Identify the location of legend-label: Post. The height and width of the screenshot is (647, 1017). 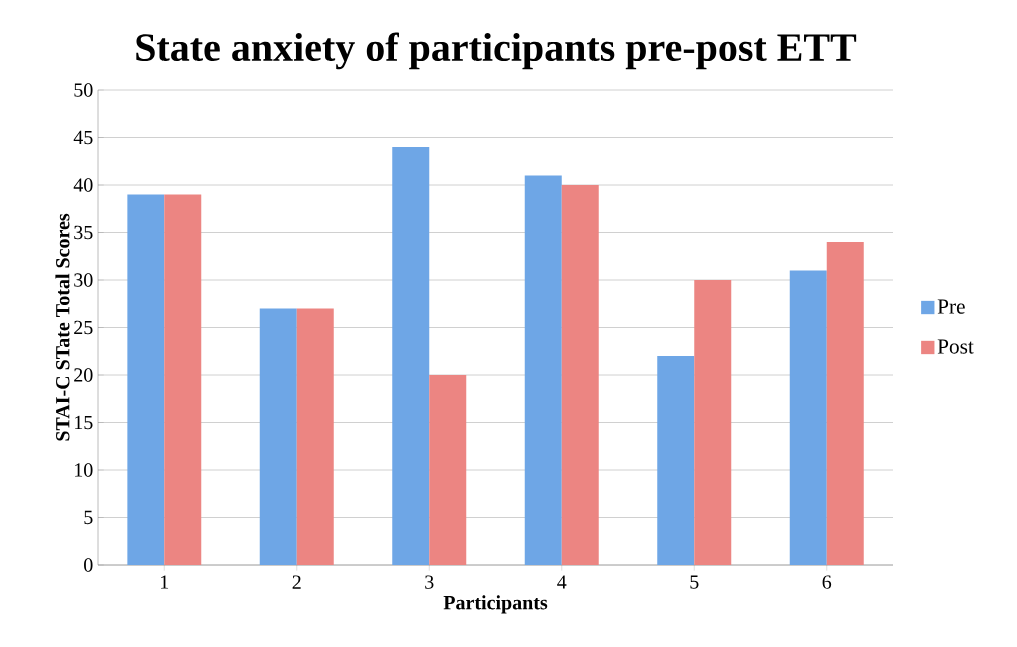
(955, 346).